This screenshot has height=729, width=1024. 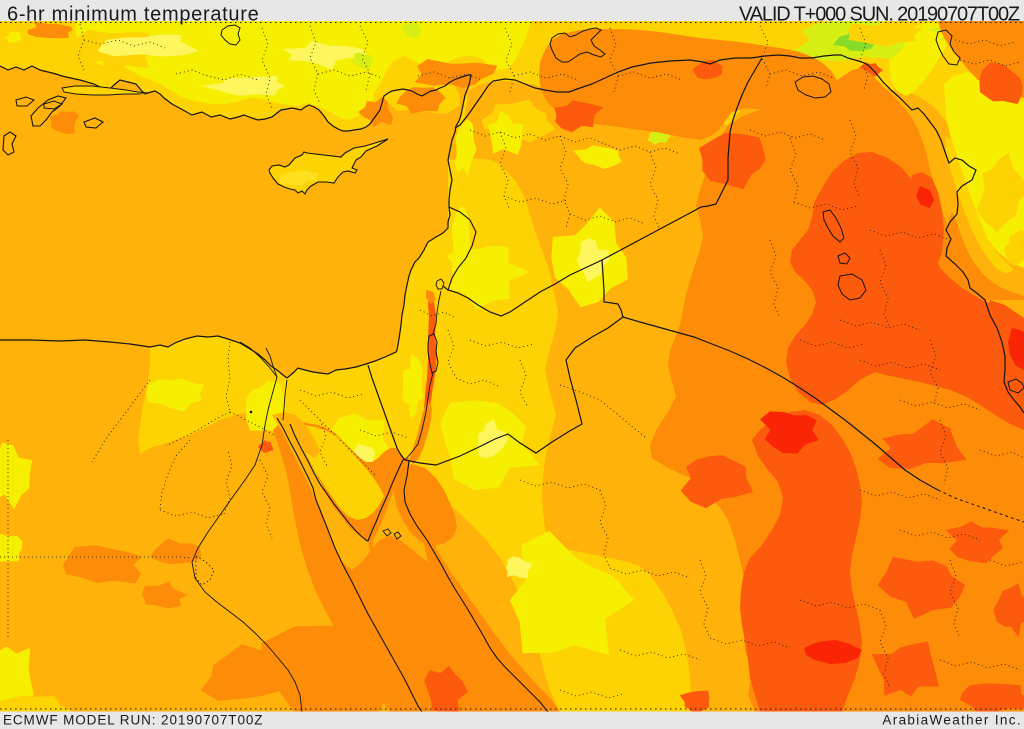 What do you see at coordinates (952, 720) in the screenshot?
I see `svg-text: ArabiaWeather Inc.` at bounding box center [952, 720].